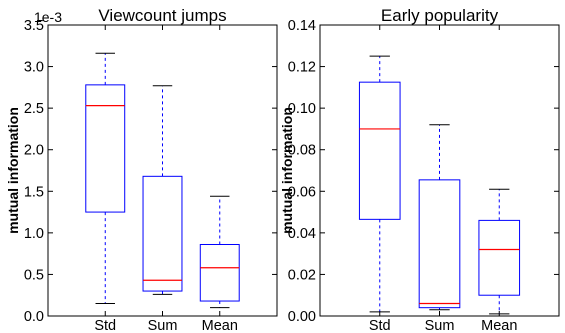 Image resolution: width=565 pixels, height=333 pixels. I want to click on y-tick-label: 0.10, so click(302, 109).